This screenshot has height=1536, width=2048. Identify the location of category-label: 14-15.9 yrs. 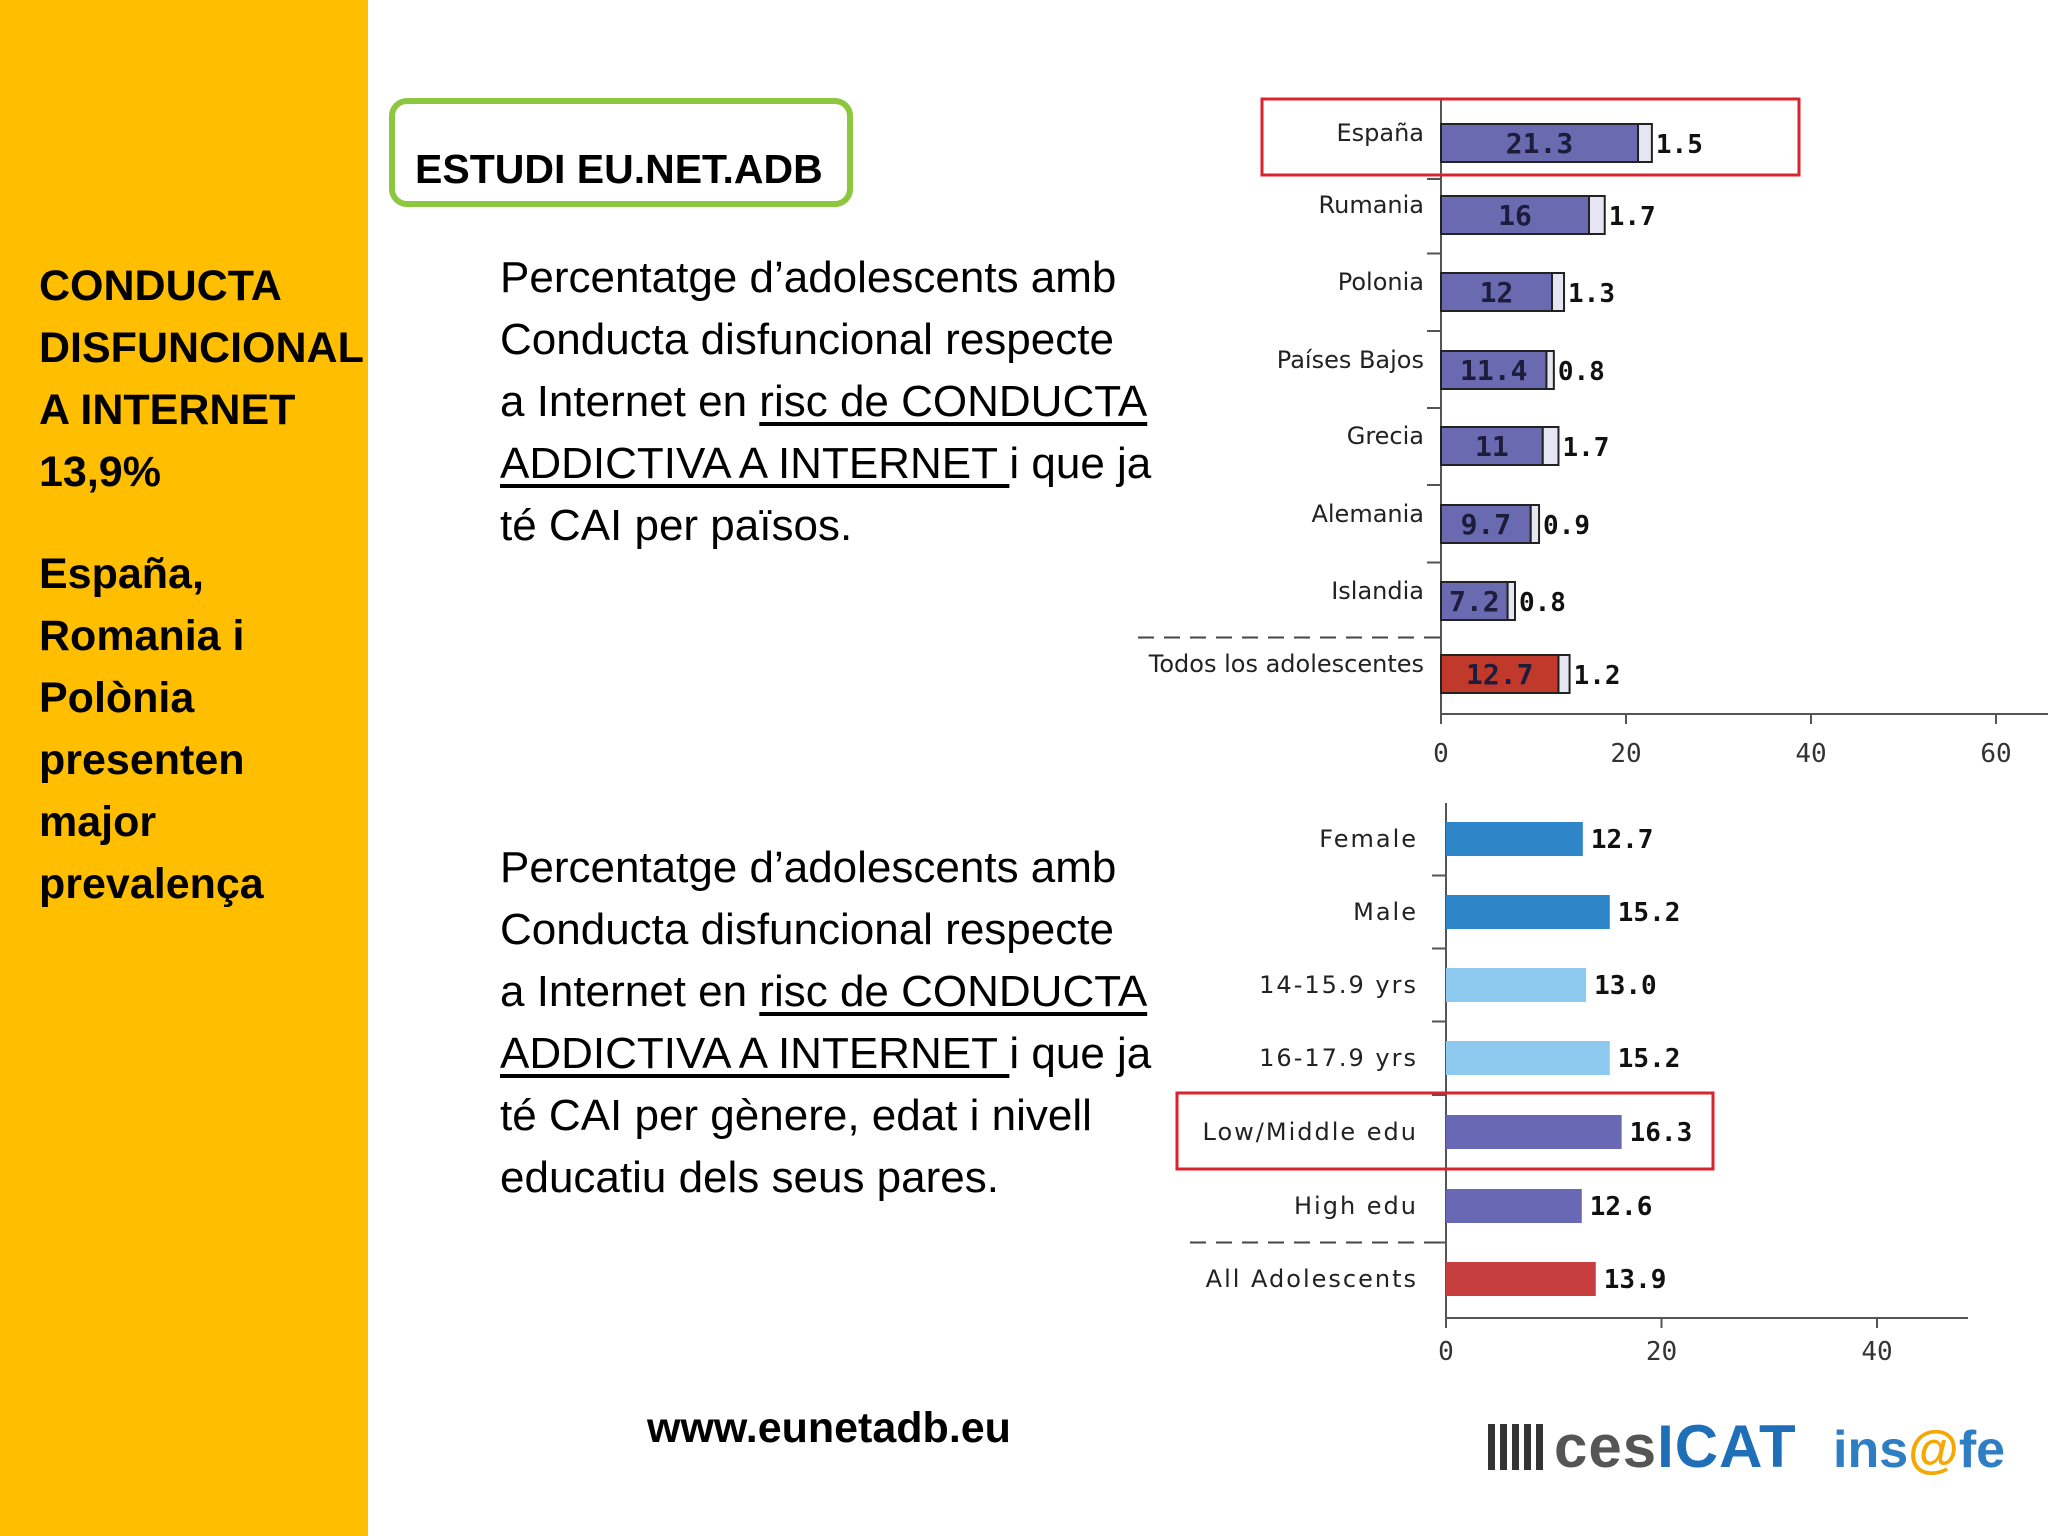
(1338, 985).